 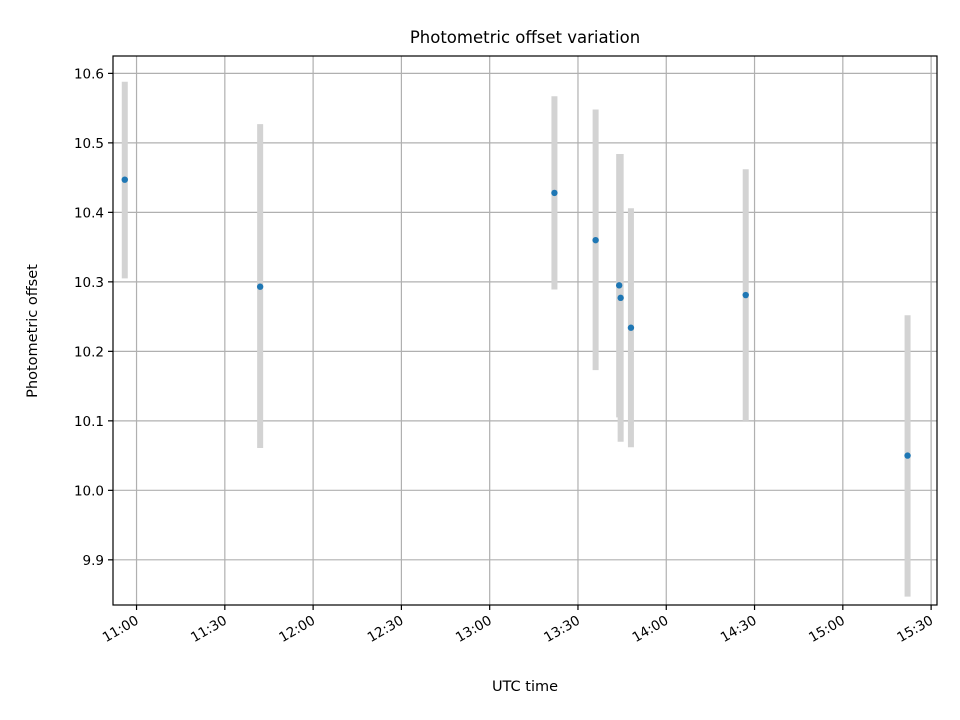 What do you see at coordinates (93, 561) in the screenshot?
I see `y-tick-label: 9.9` at bounding box center [93, 561].